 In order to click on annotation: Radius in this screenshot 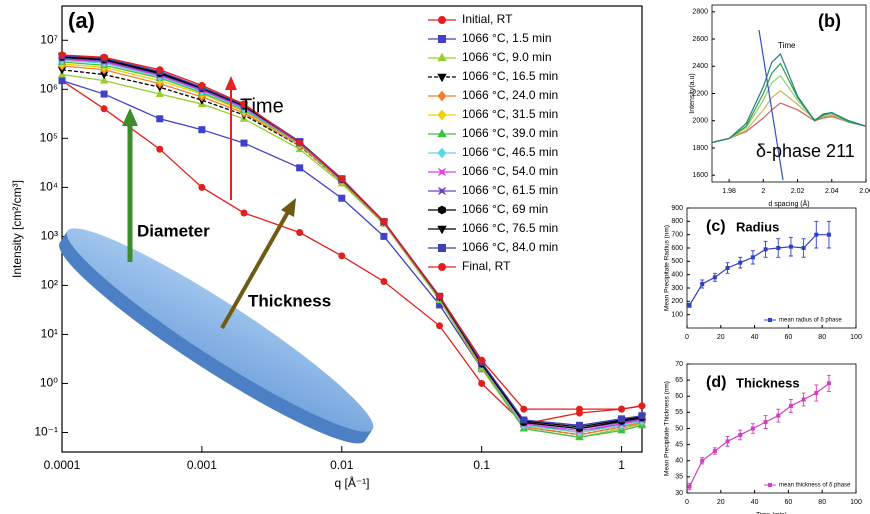, I will do `click(757, 226)`.